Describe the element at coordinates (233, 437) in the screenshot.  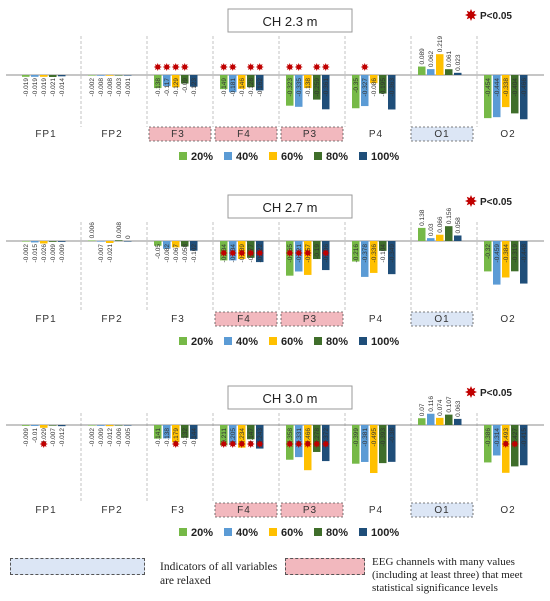
I see `data-label: -0.205` at that location.